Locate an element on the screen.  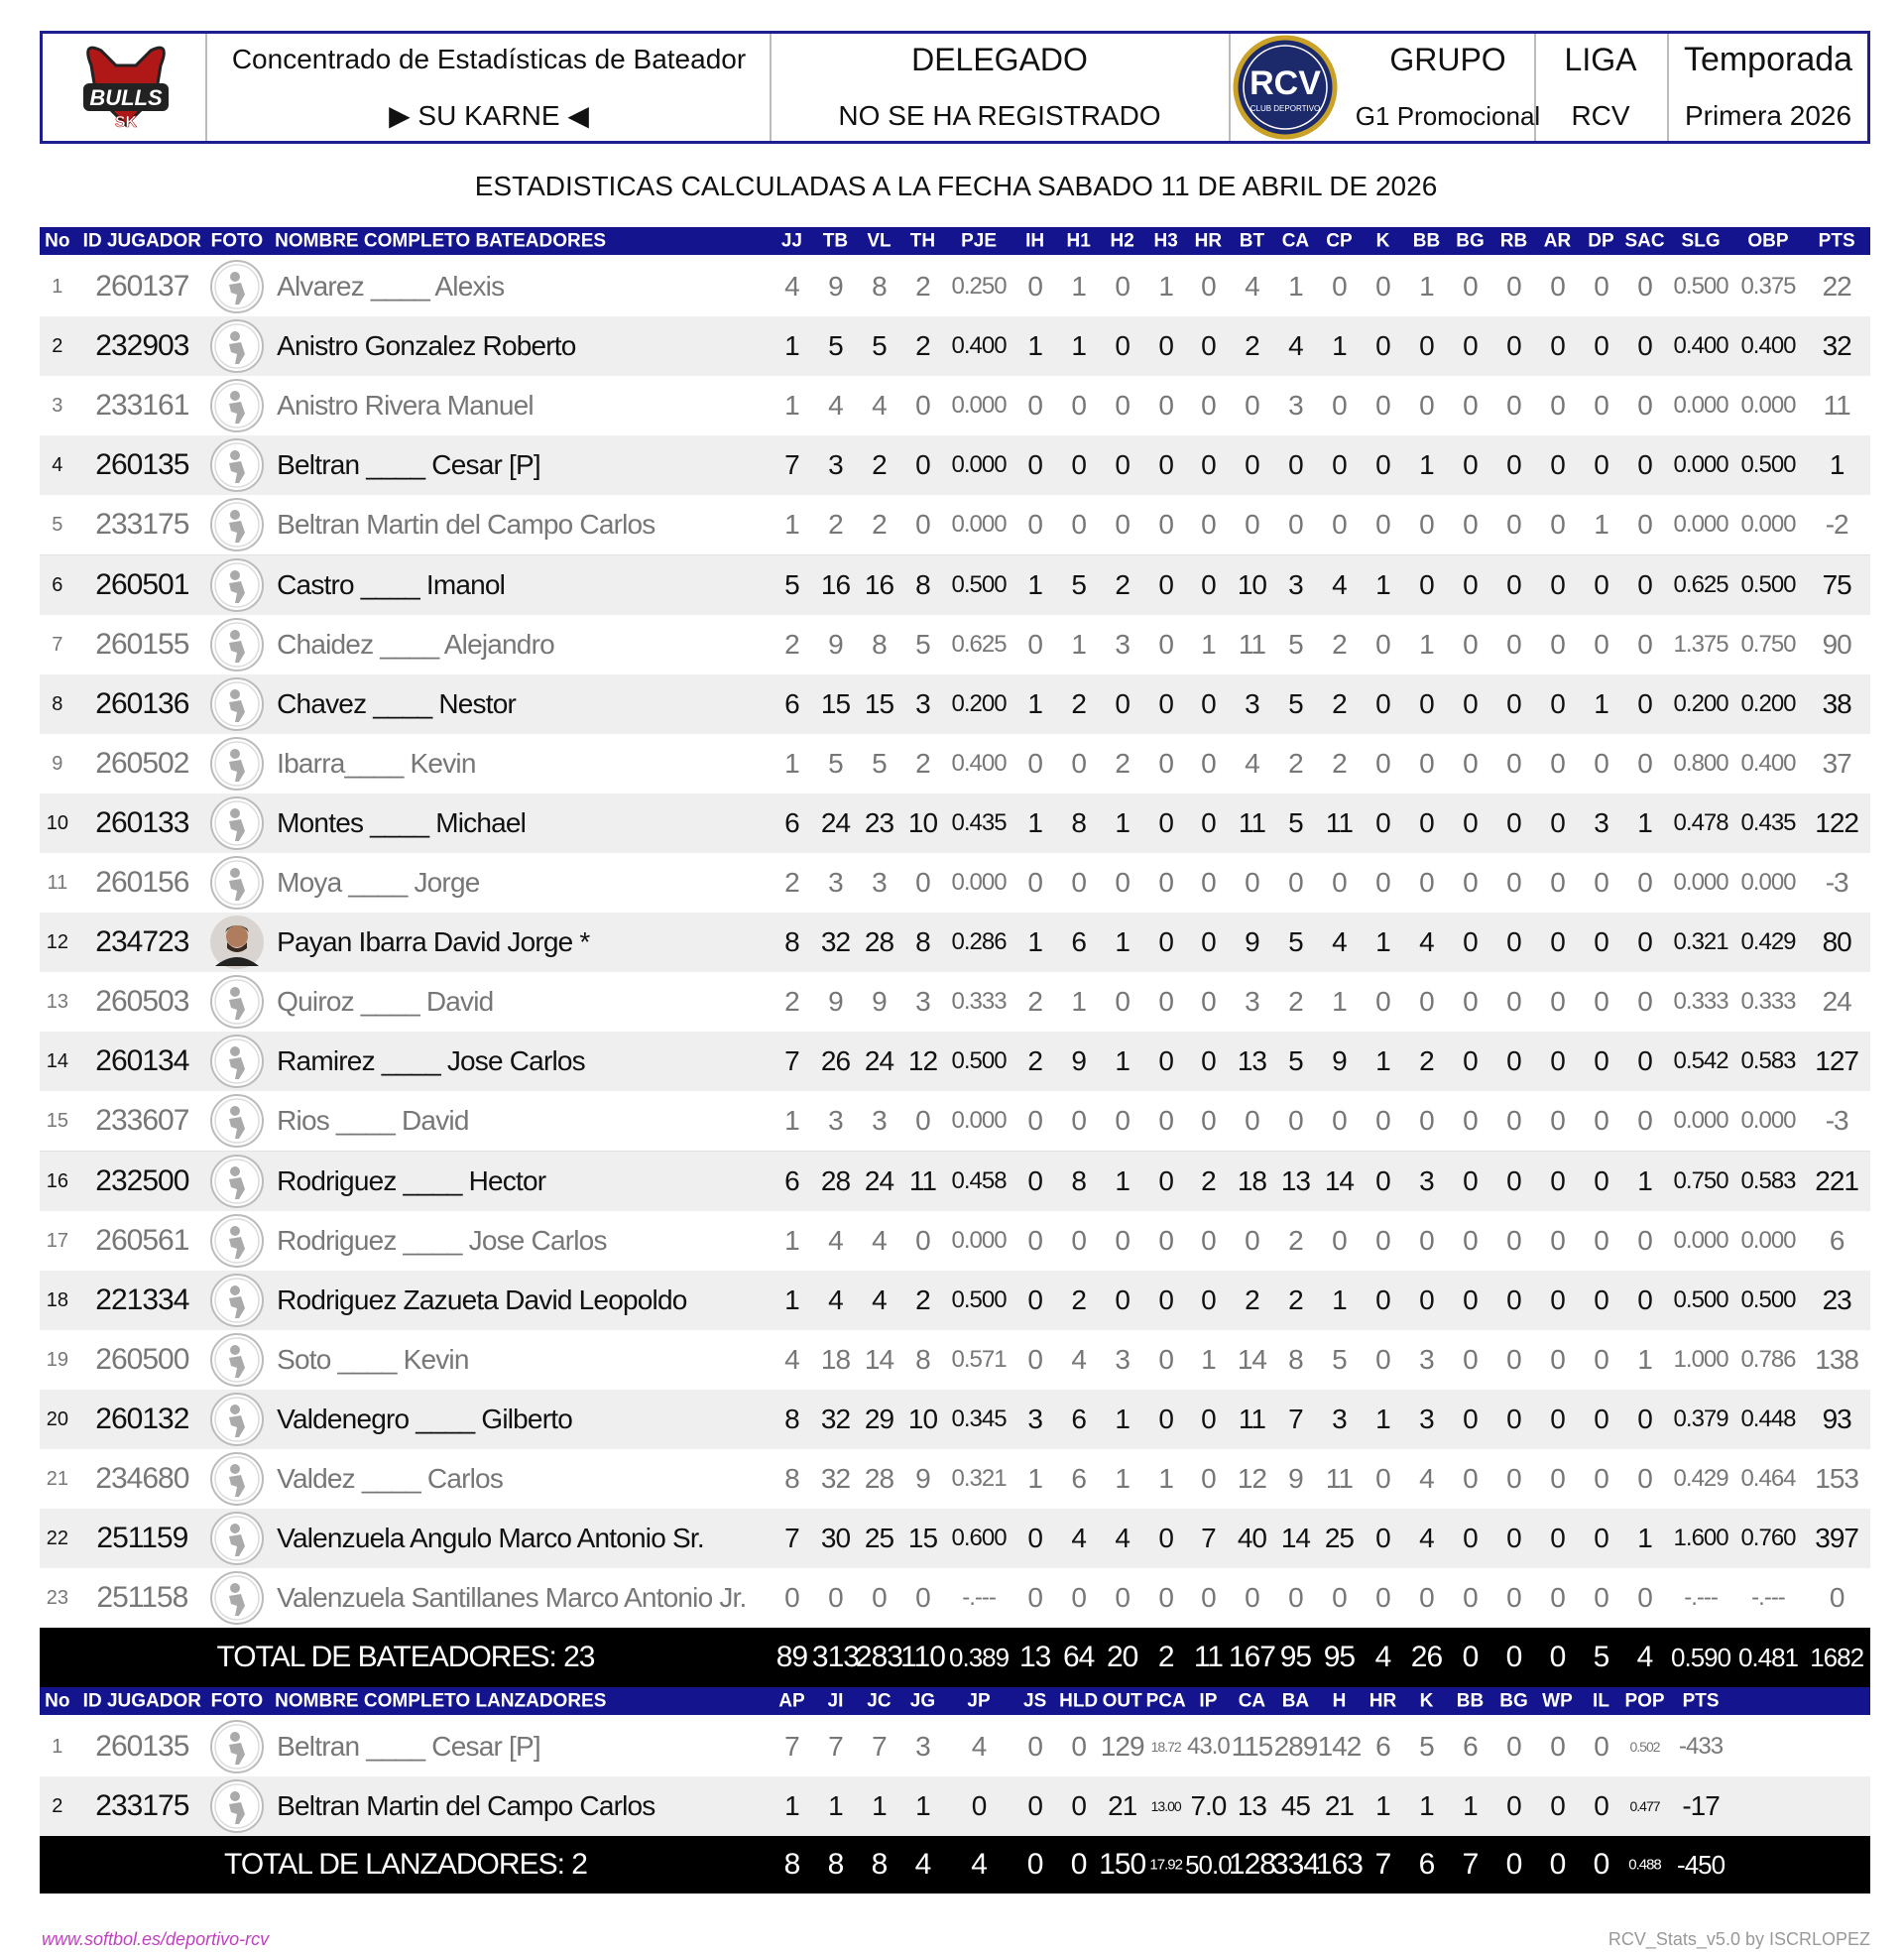
stat-value: 0.321 is located at coordinates (979, 1479).